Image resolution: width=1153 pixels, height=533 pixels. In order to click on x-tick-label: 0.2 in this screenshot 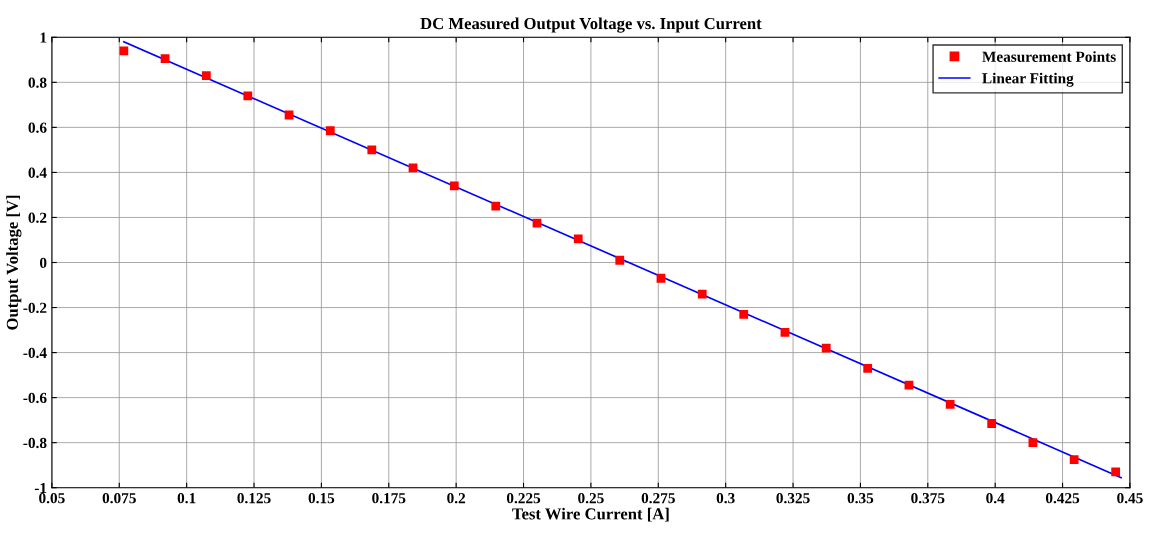, I will do `click(456, 498)`.